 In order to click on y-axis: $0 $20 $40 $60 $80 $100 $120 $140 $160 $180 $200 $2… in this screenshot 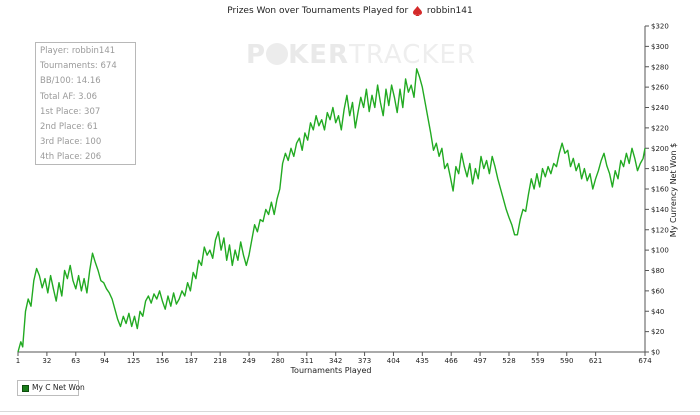, I will do `click(657, 190)`.